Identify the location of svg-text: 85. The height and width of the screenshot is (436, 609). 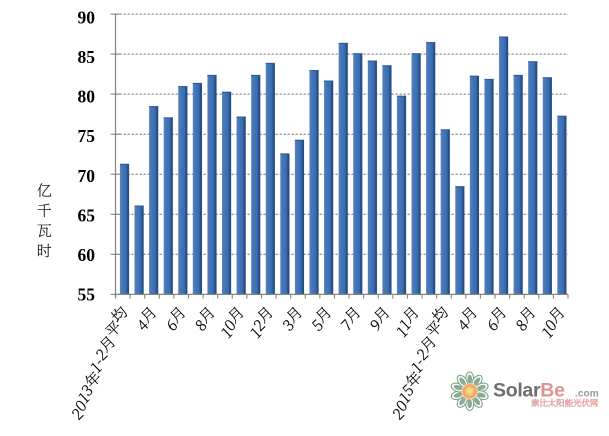
(87, 57).